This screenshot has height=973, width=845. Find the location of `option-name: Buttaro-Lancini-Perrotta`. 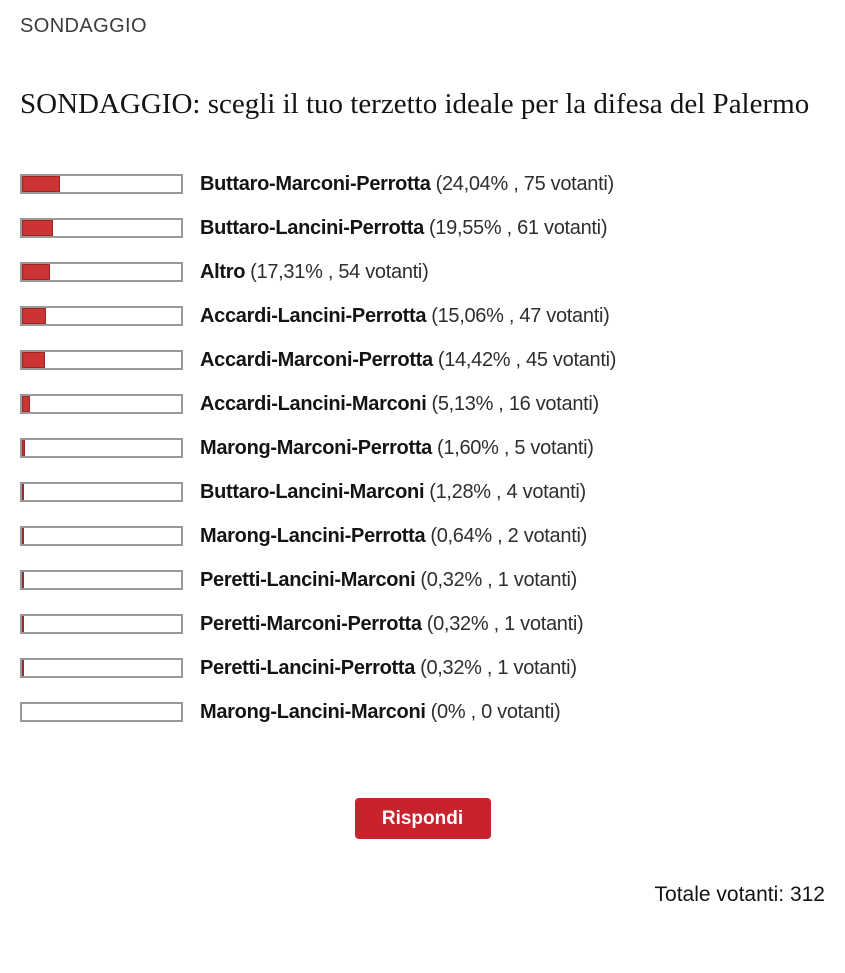

option-name: Buttaro-Lancini-Perrotta is located at coordinates (312, 227).